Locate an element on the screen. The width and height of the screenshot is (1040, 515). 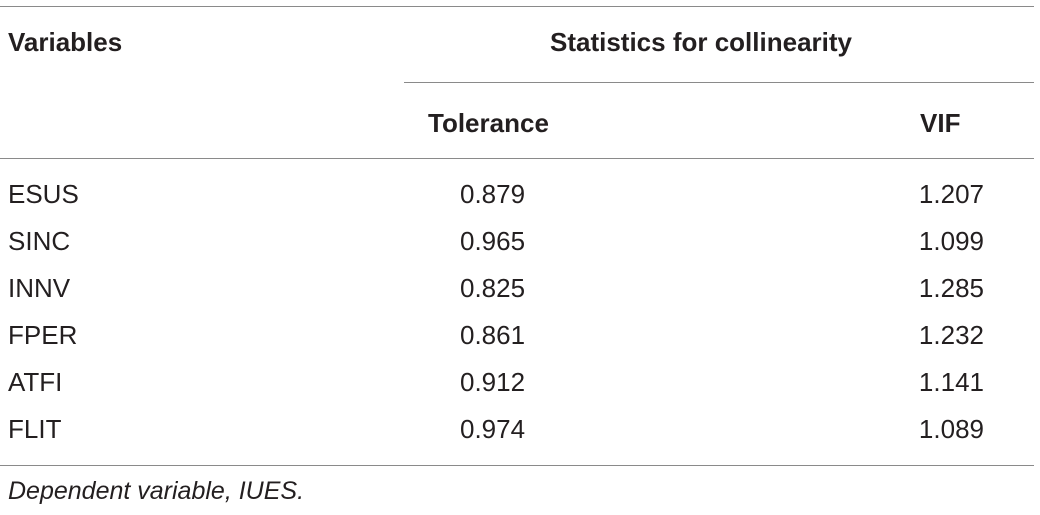
cell-vif: 1.099 is located at coordinates (951, 241).